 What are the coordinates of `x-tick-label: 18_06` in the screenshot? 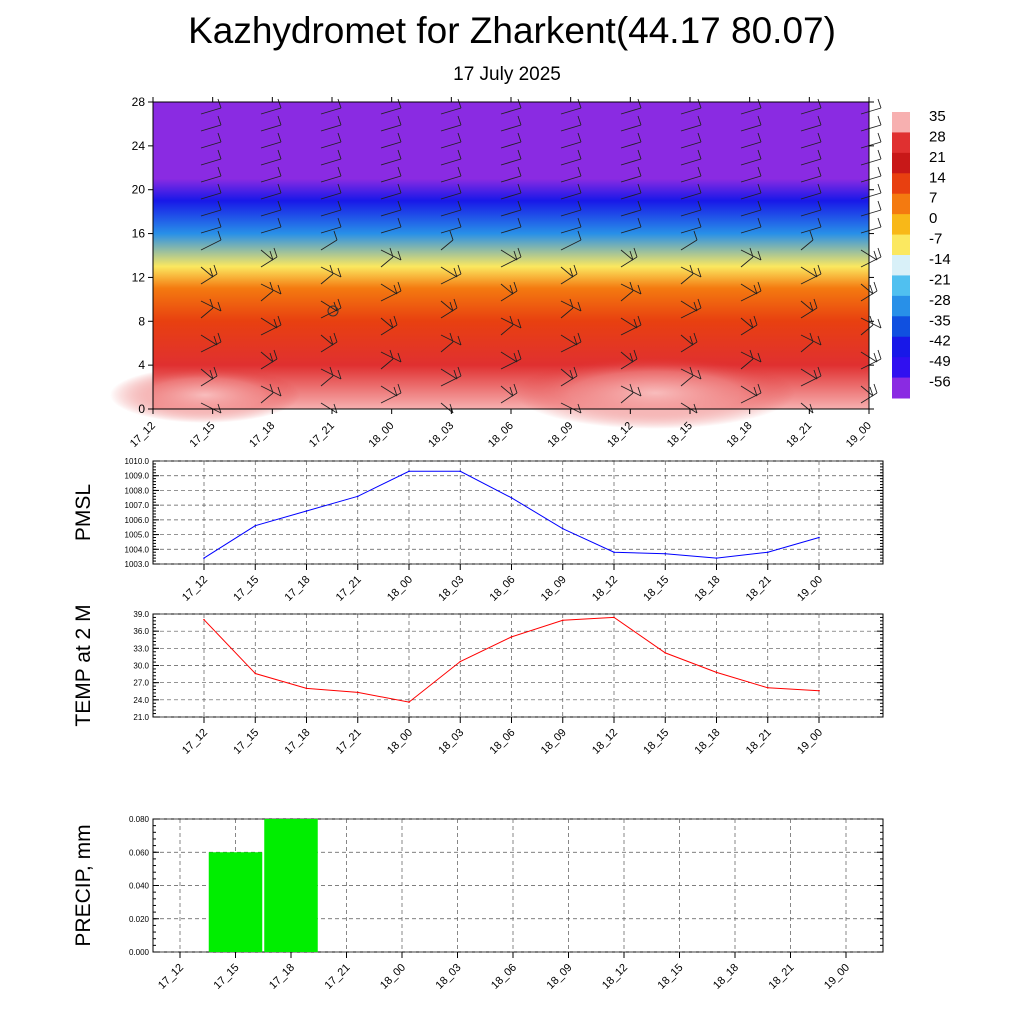 It's located at (503, 742).